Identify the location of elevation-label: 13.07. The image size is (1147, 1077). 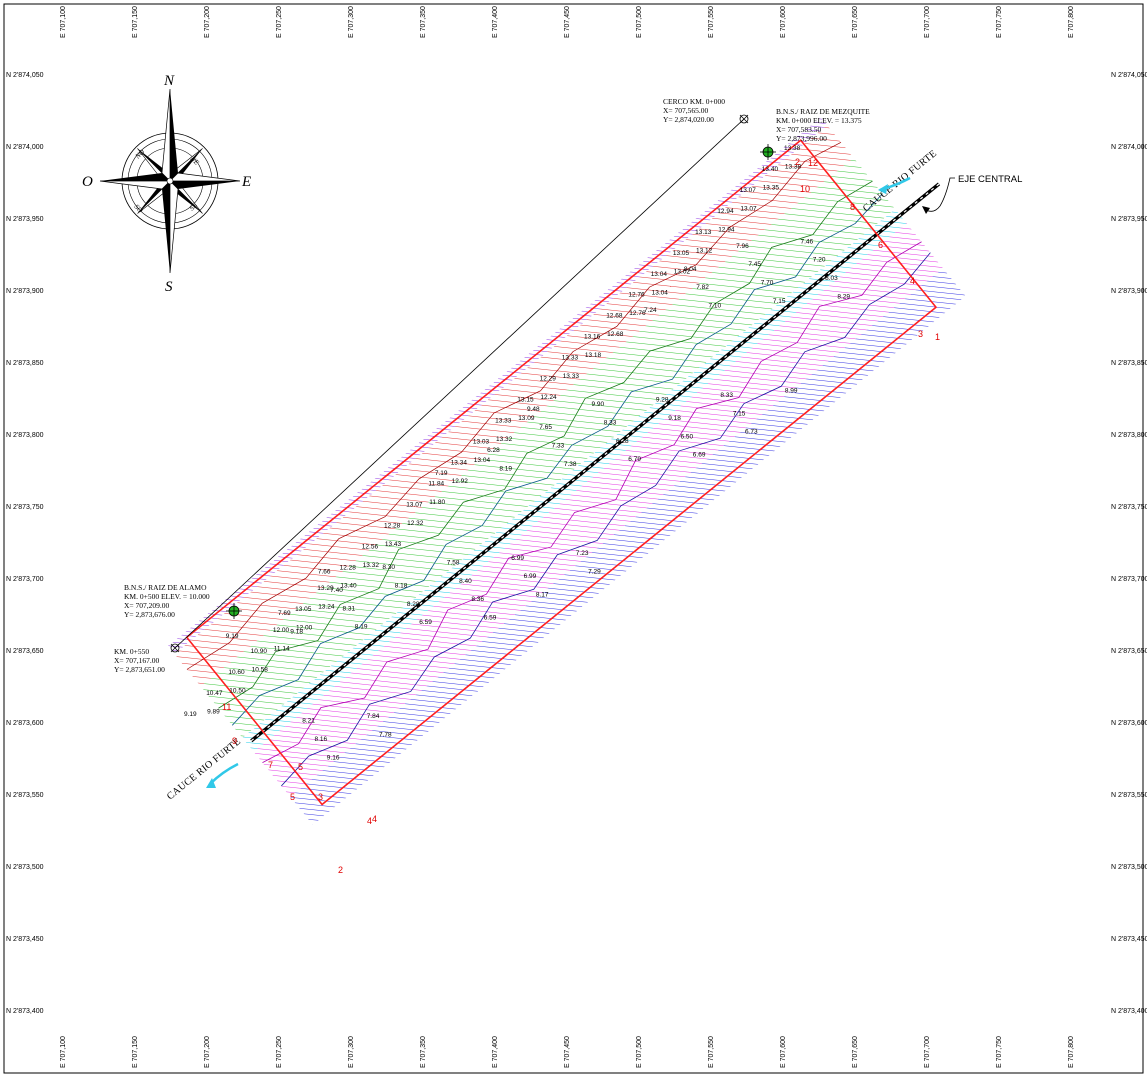
(748, 208).